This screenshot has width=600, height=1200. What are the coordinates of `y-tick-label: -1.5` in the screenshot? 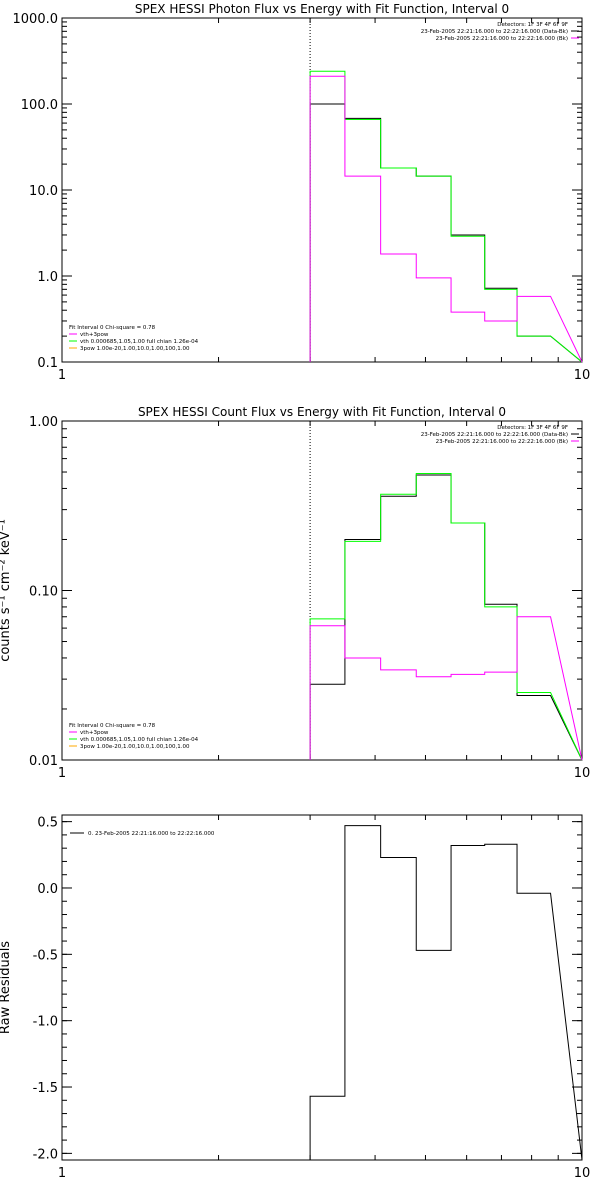 It's located at (45, 1088).